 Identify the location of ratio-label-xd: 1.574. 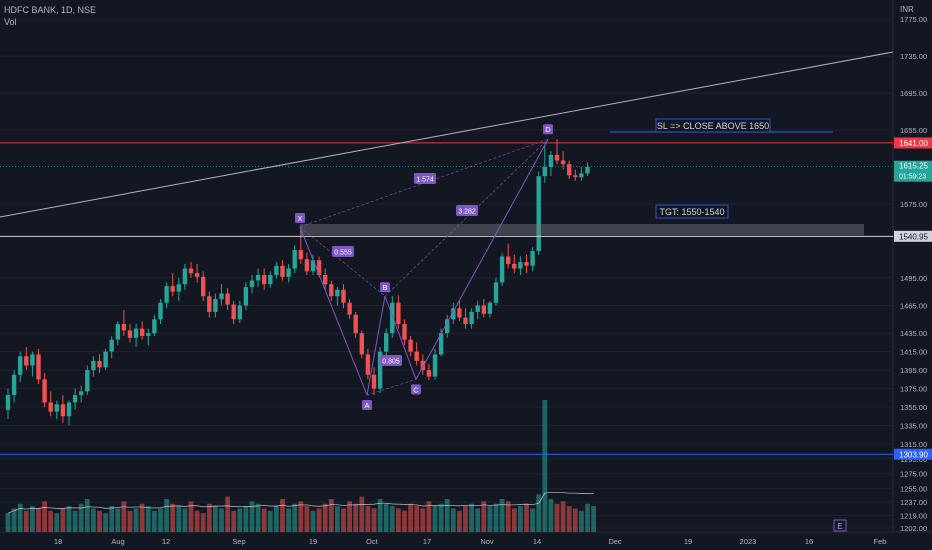
(425, 180).